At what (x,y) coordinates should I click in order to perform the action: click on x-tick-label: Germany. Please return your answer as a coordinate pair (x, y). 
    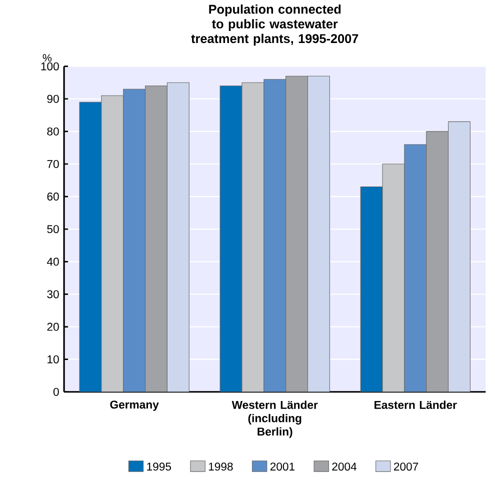
    Looking at the image, I should click on (134, 405).